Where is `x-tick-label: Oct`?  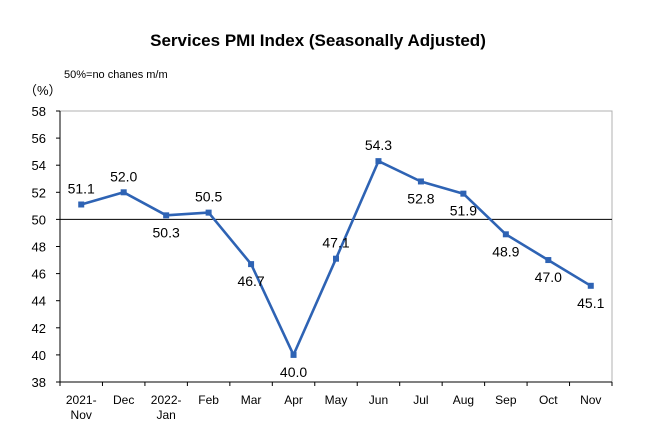
x-tick-label: Oct is located at coordinates (548, 400).